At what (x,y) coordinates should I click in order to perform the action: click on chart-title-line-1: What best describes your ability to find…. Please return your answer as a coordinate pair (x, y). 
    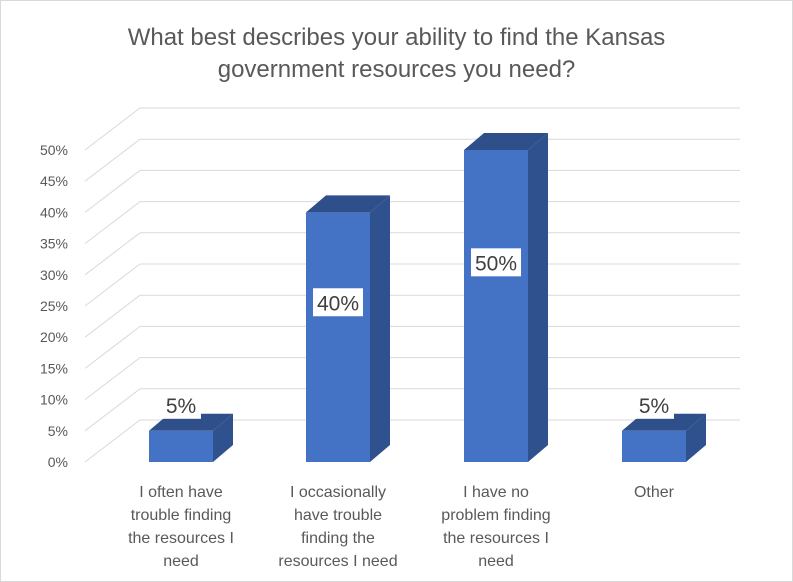
    Looking at the image, I should click on (396, 37).